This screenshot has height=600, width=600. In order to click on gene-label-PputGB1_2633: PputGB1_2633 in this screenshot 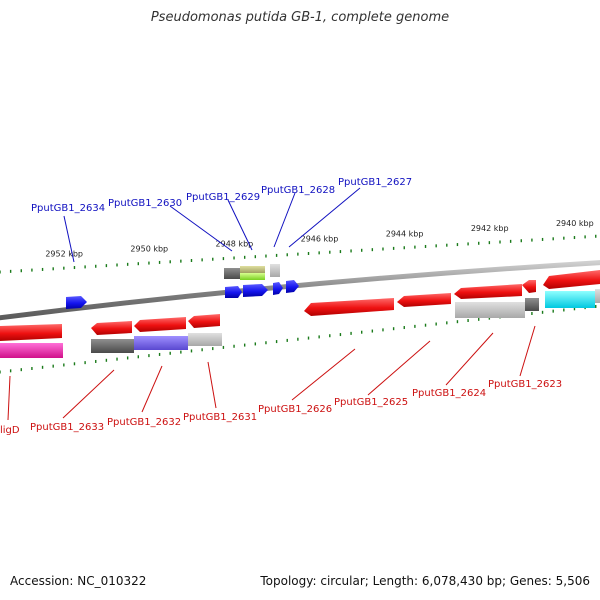, I will do `click(67, 427)`.